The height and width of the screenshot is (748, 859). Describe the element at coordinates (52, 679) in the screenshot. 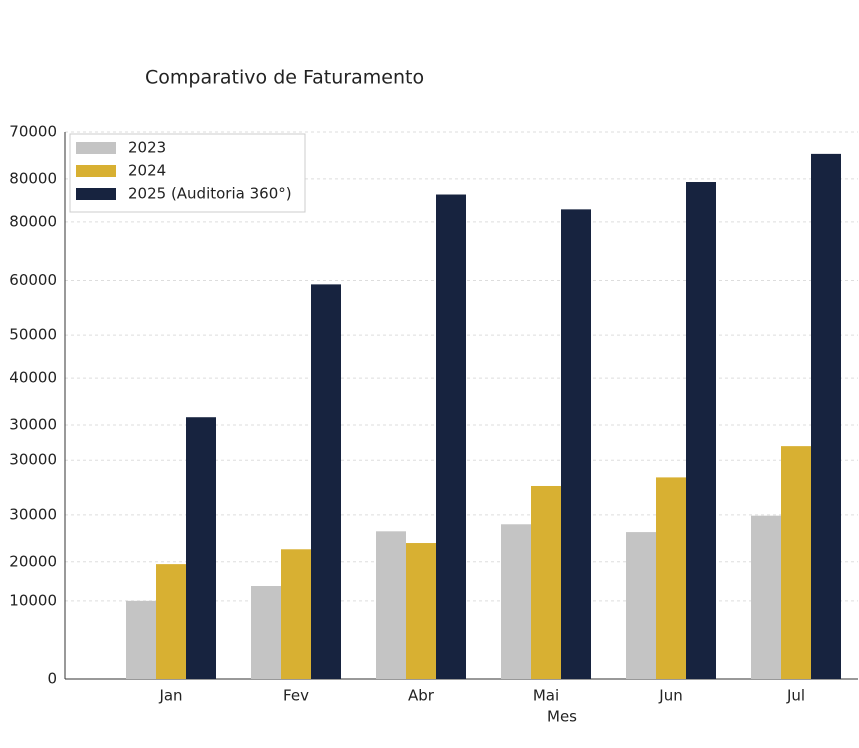

I see `y-tick-label: 0` at that location.